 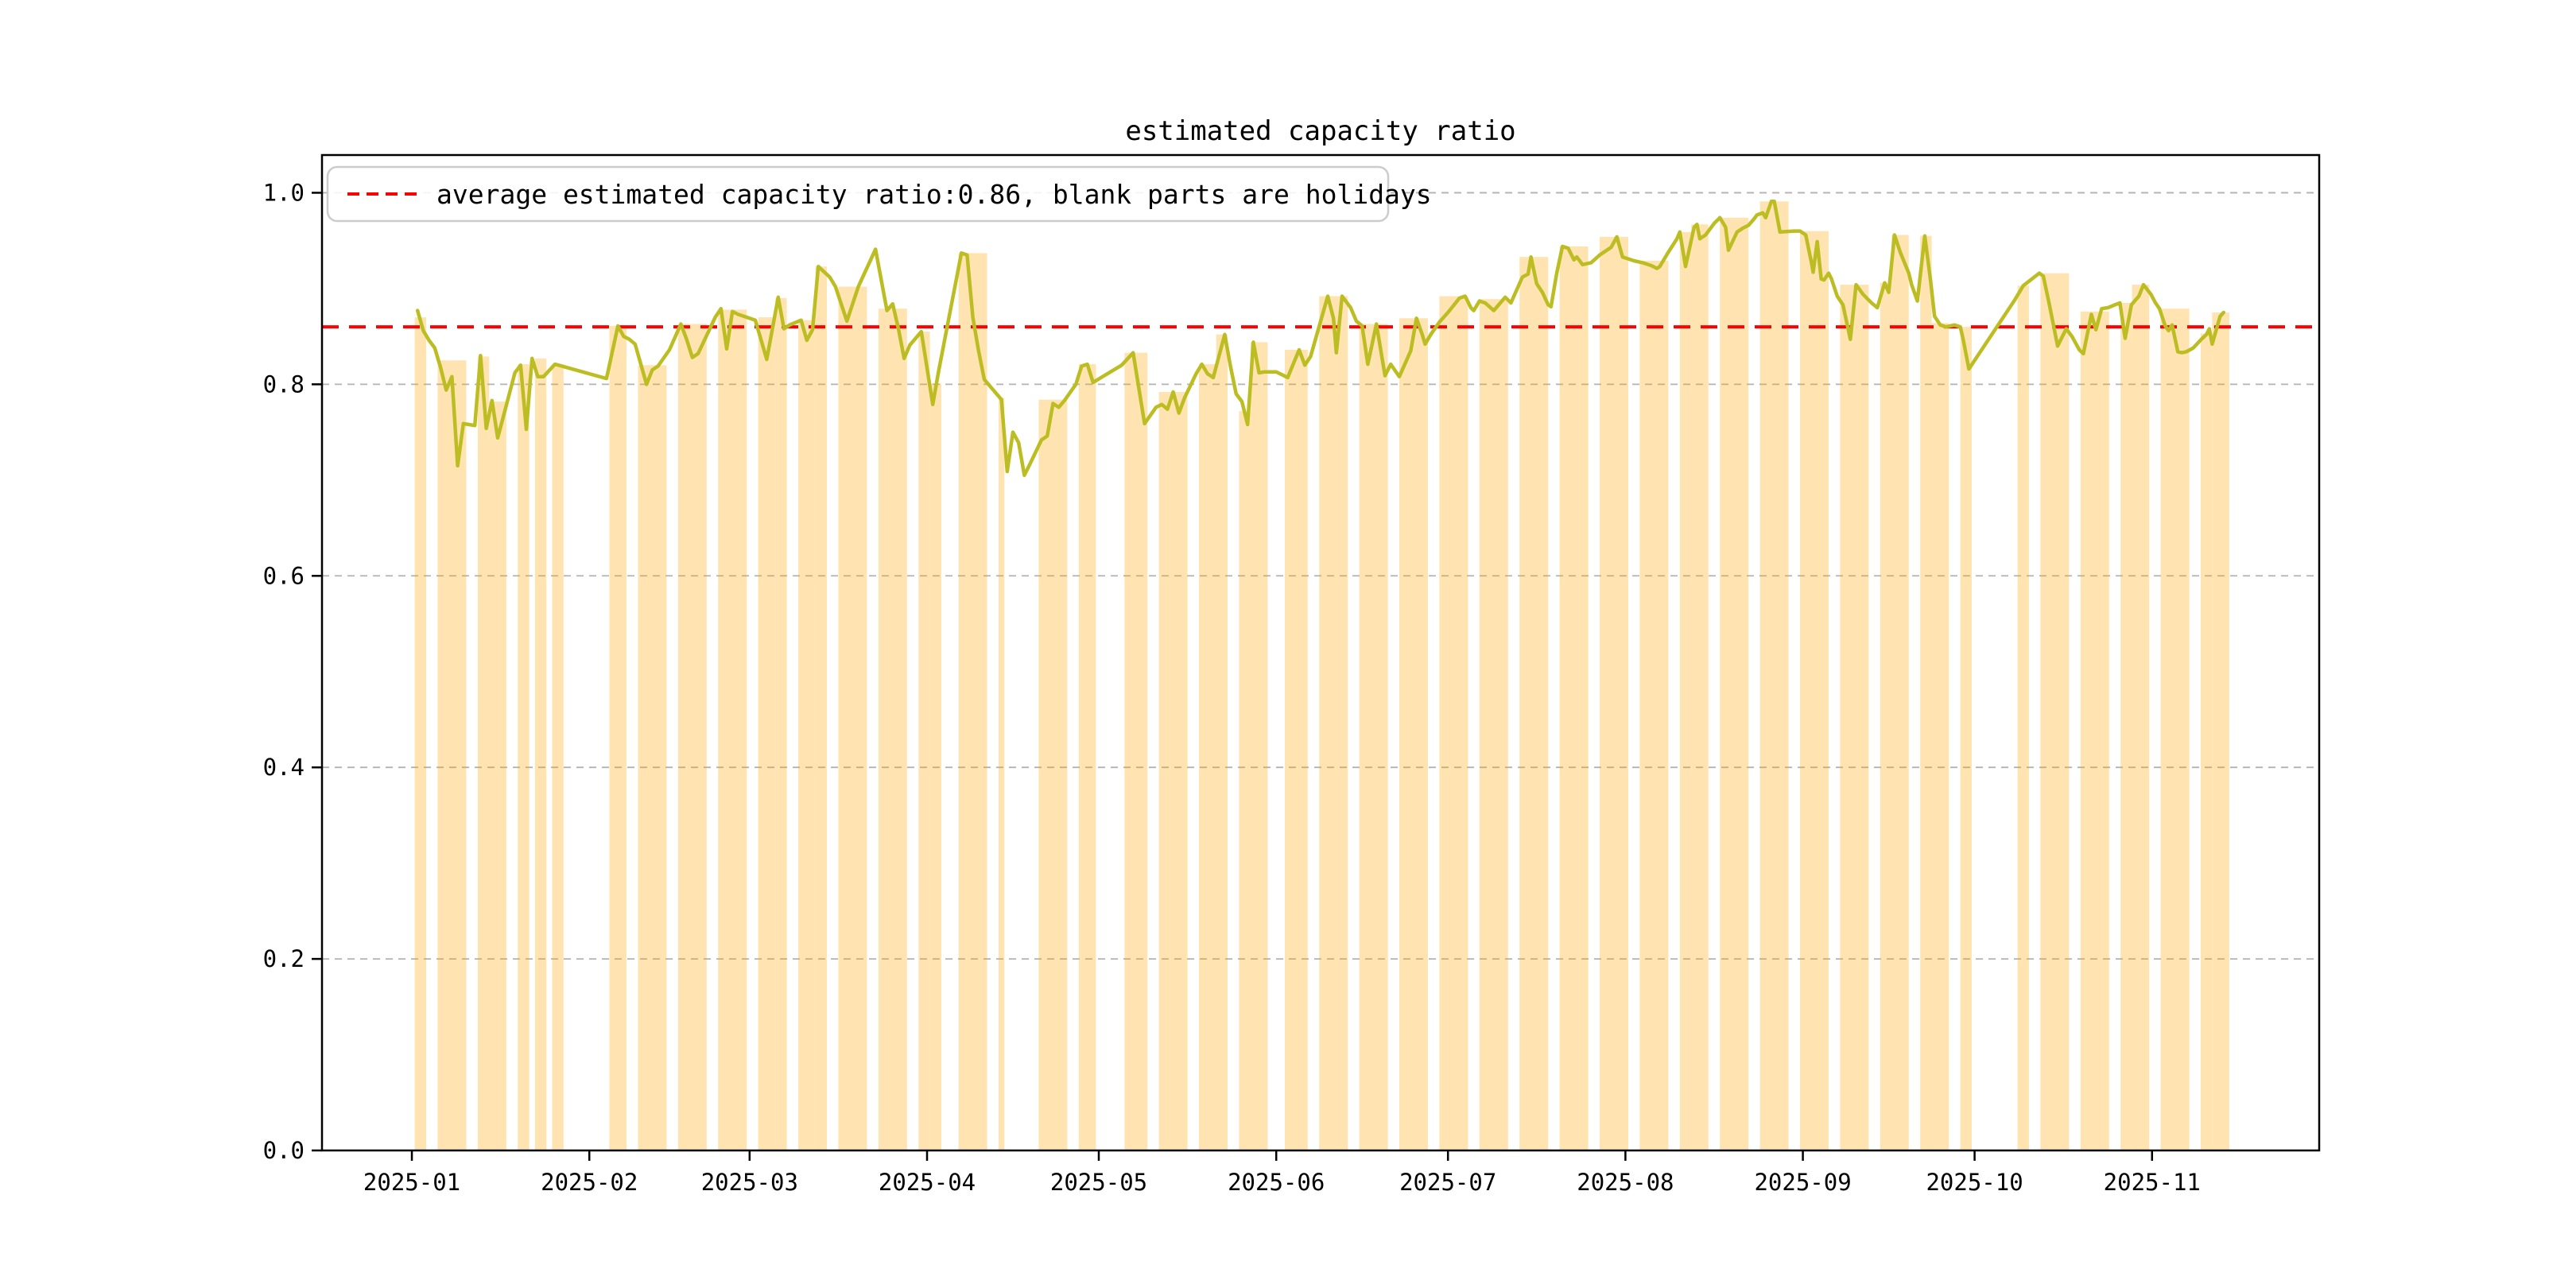 I want to click on chart-title: estimated capacity ratio, so click(x=1320, y=131).